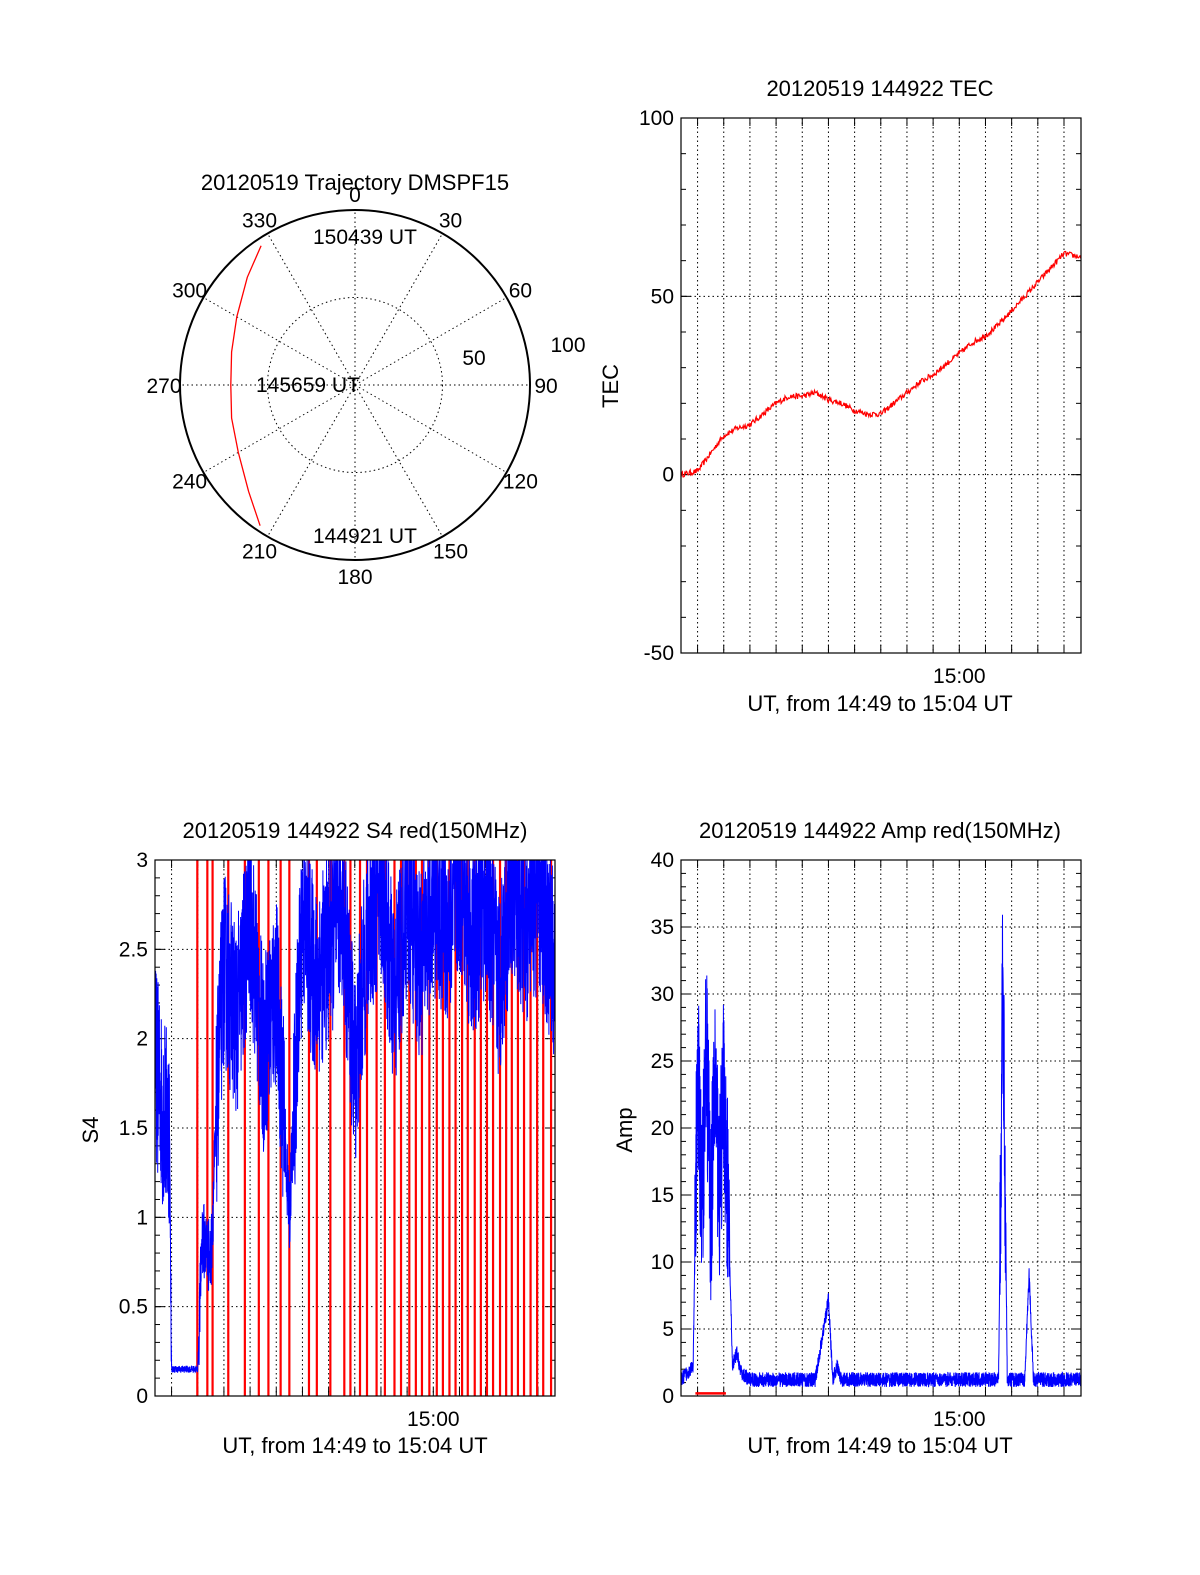  I want to click on y-tick-label: 3, so click(142, 860).